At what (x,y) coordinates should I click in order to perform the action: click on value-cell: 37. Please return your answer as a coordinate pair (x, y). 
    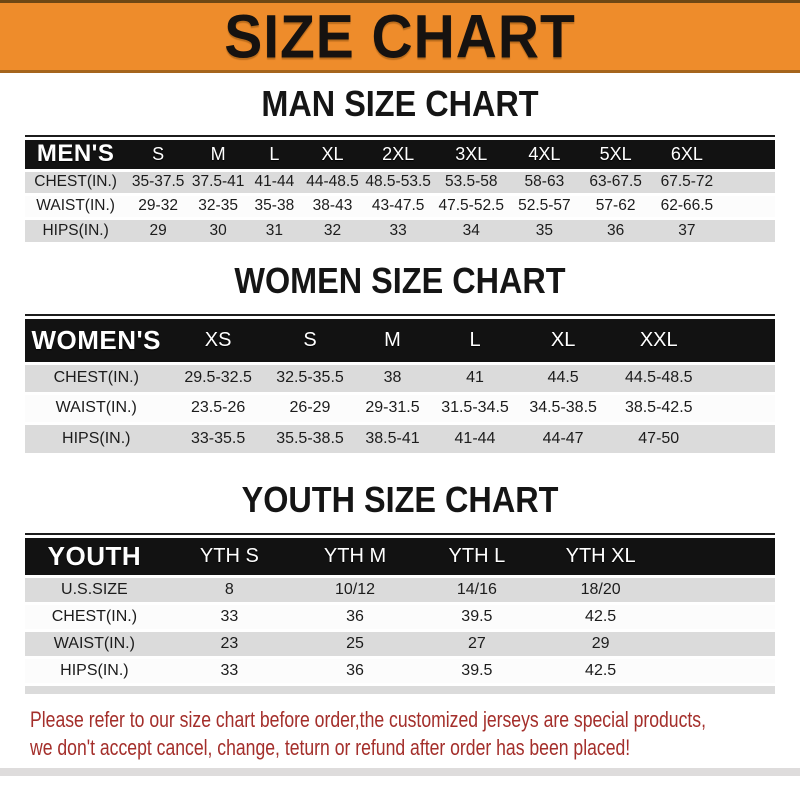
    Looking at the image, I should click on (687, 229).